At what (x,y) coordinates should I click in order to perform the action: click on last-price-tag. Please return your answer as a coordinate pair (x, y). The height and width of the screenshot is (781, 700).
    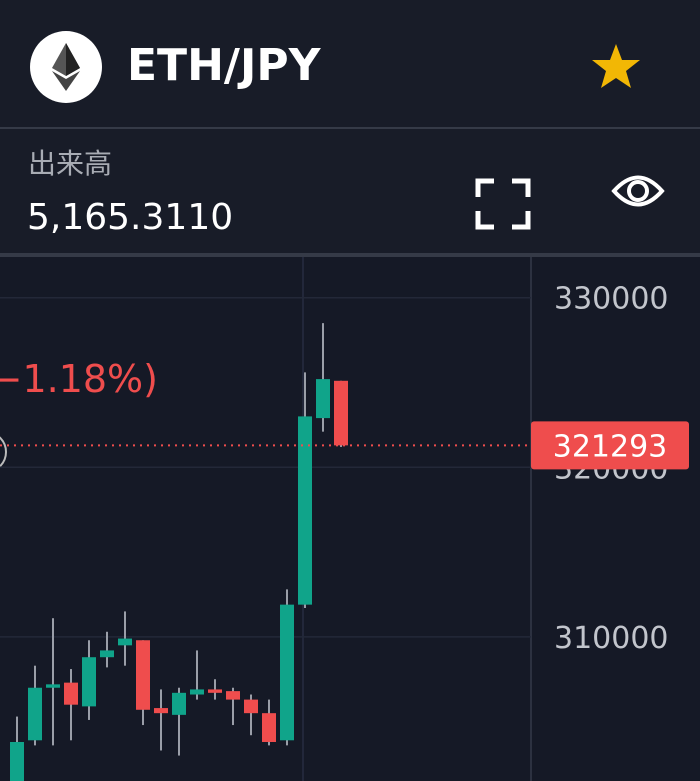
    Looking at the image, I should click on (610, 445).